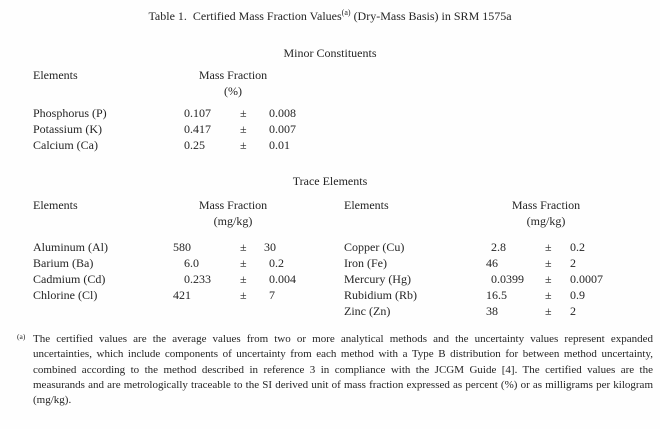 The width and height of the screenshot is (660, 429). What do you see at coordinates (63, 263) in the screenshot?
I see `element-name: Barium (Ba)` at bounding box center [63, 263].